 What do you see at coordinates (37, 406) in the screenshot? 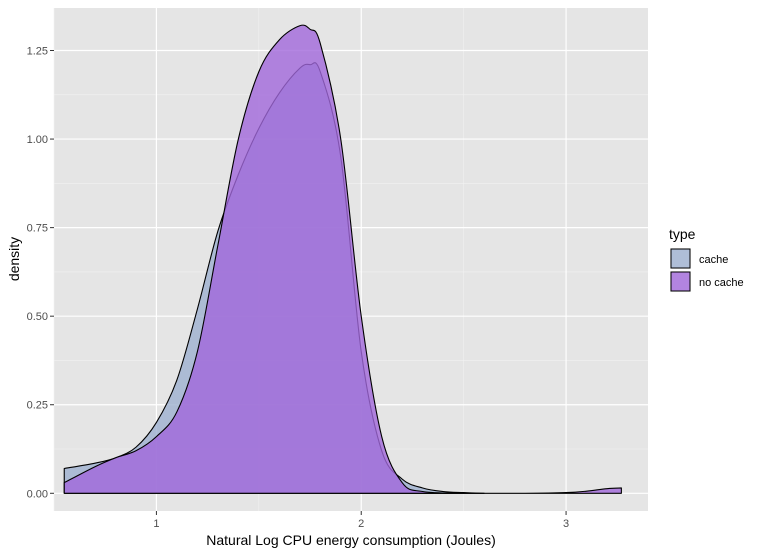
I see `y-tick-label: 0.25` at bounding box center [37, 406].